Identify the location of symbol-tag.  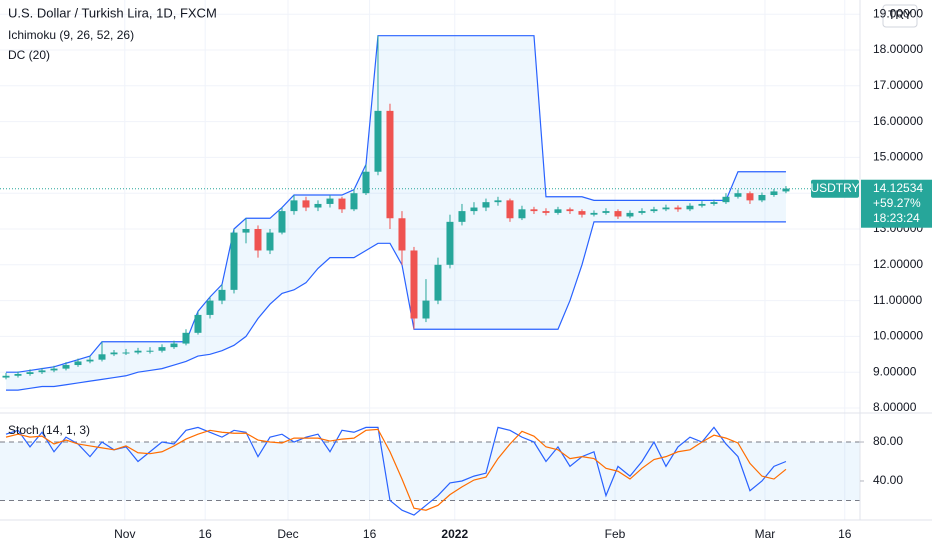
(835, 188).